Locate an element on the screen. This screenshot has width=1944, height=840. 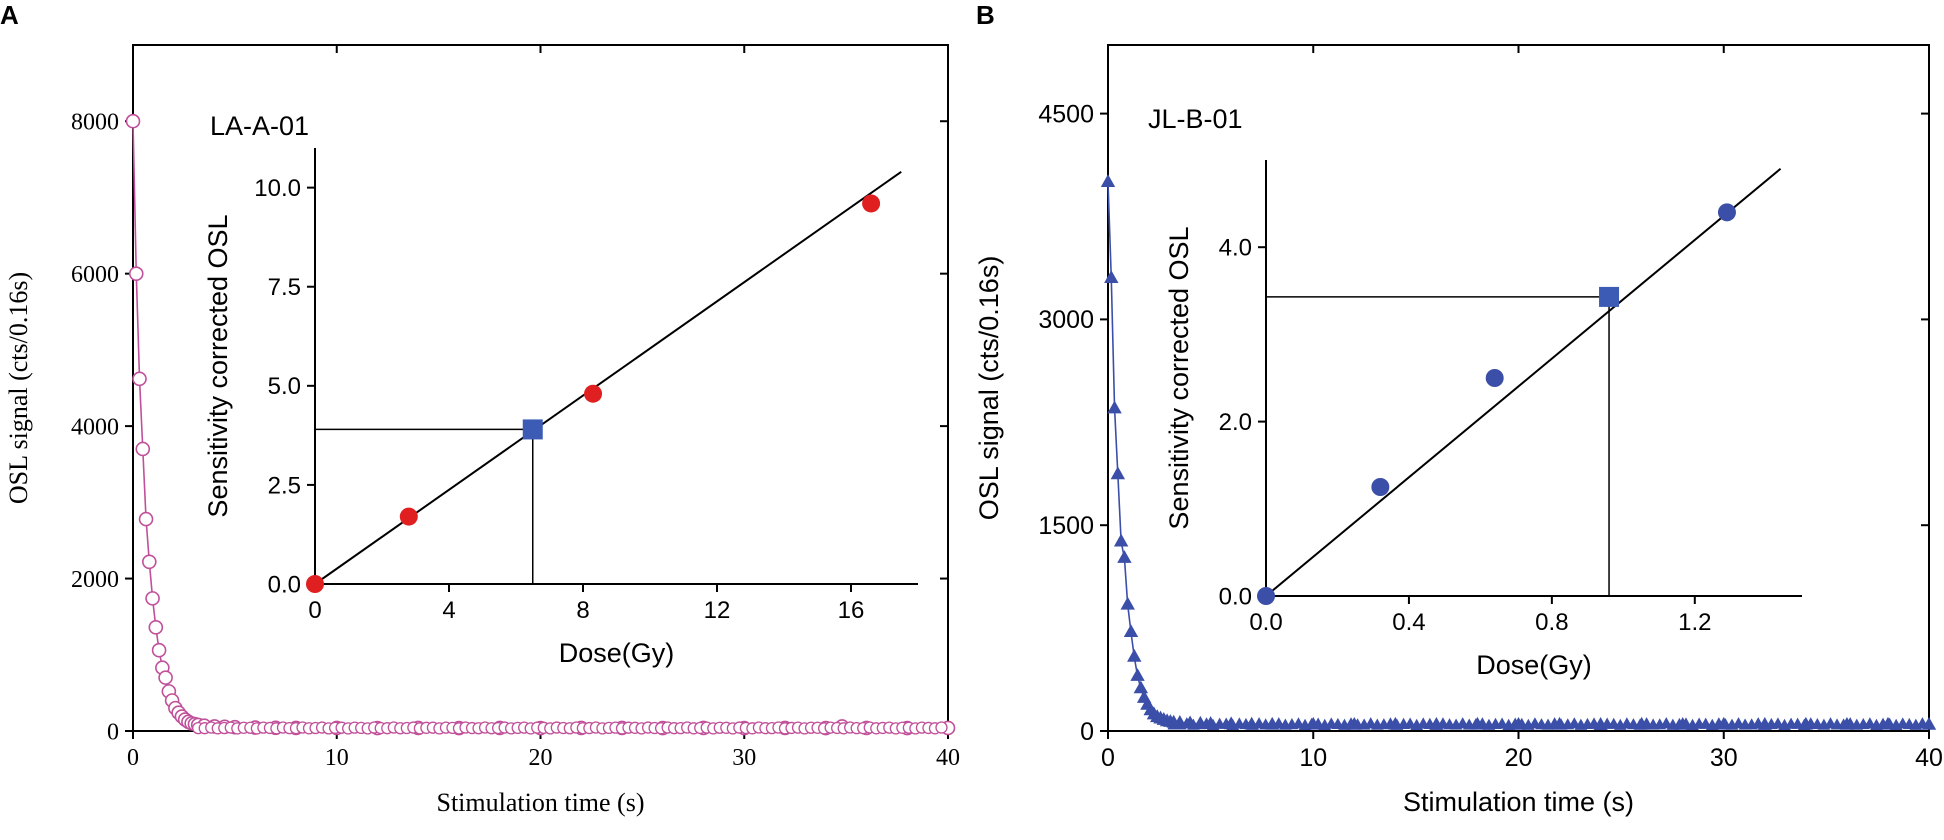
y-tick-label: 4.0 is located at coordinates (1235, 248).